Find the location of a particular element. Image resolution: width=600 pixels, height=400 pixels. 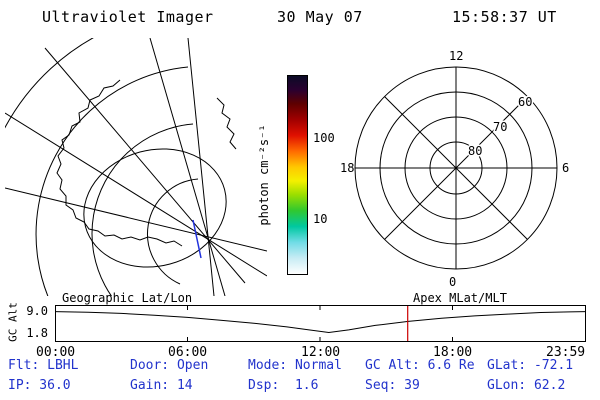

coastline is located at coordinates (119, 163).